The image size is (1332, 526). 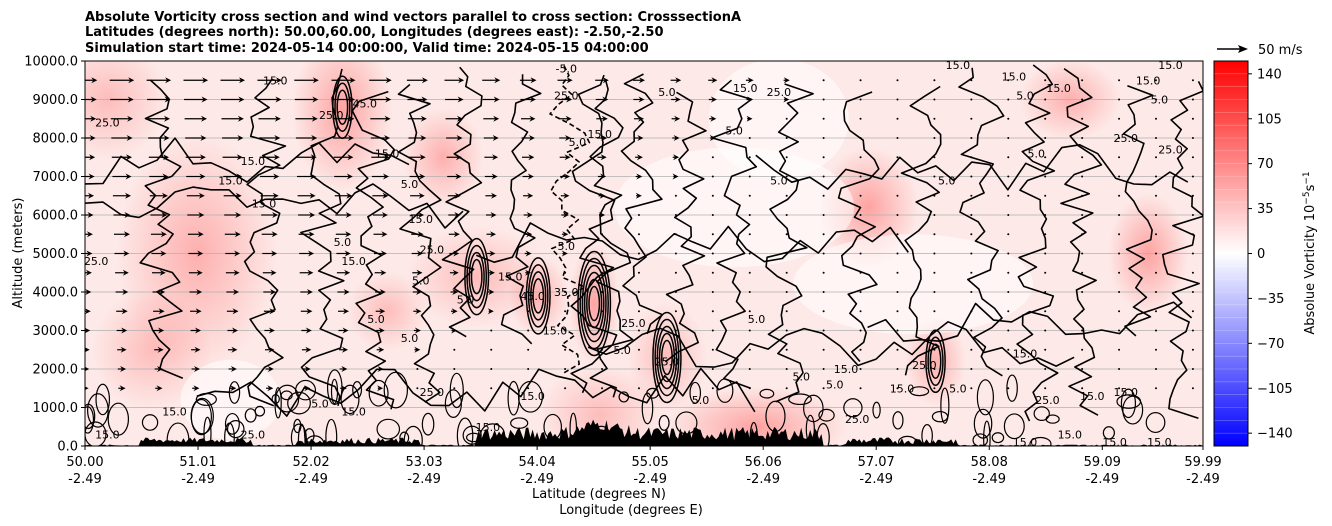 I want to click on y-tick-label: 8000.0, so click(x=56, y=139).